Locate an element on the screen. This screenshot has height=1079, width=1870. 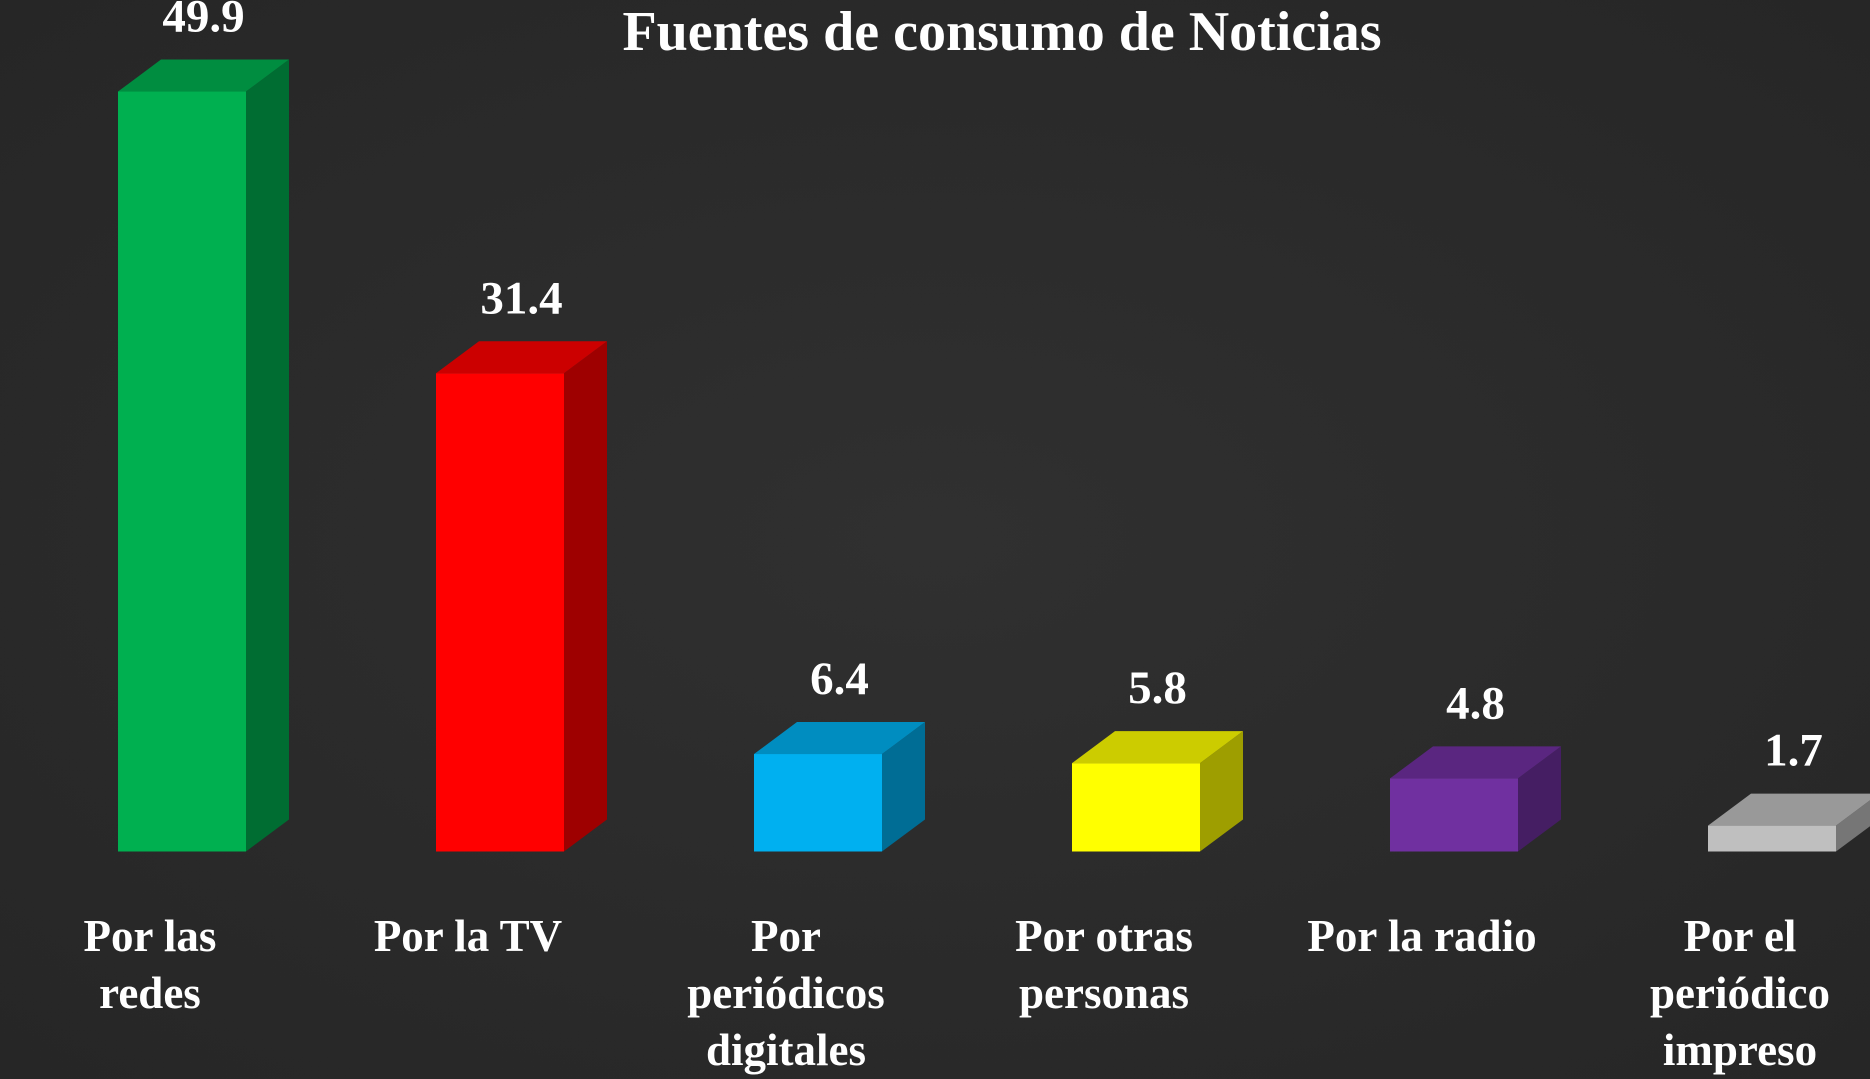
value-label: 6.4 is located at coordinates (839, 679).